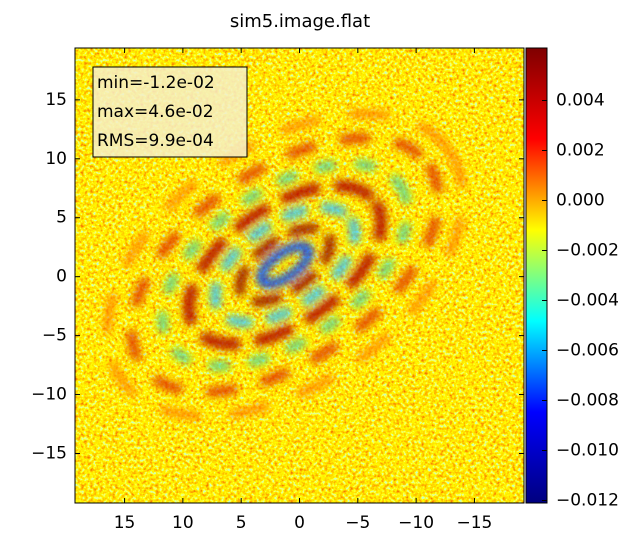 The width and height of the screenshot is (643, 535). Describe the element at coordinates (61, 218) in the screenshot. I see `y-tick-label: 5` at that location.